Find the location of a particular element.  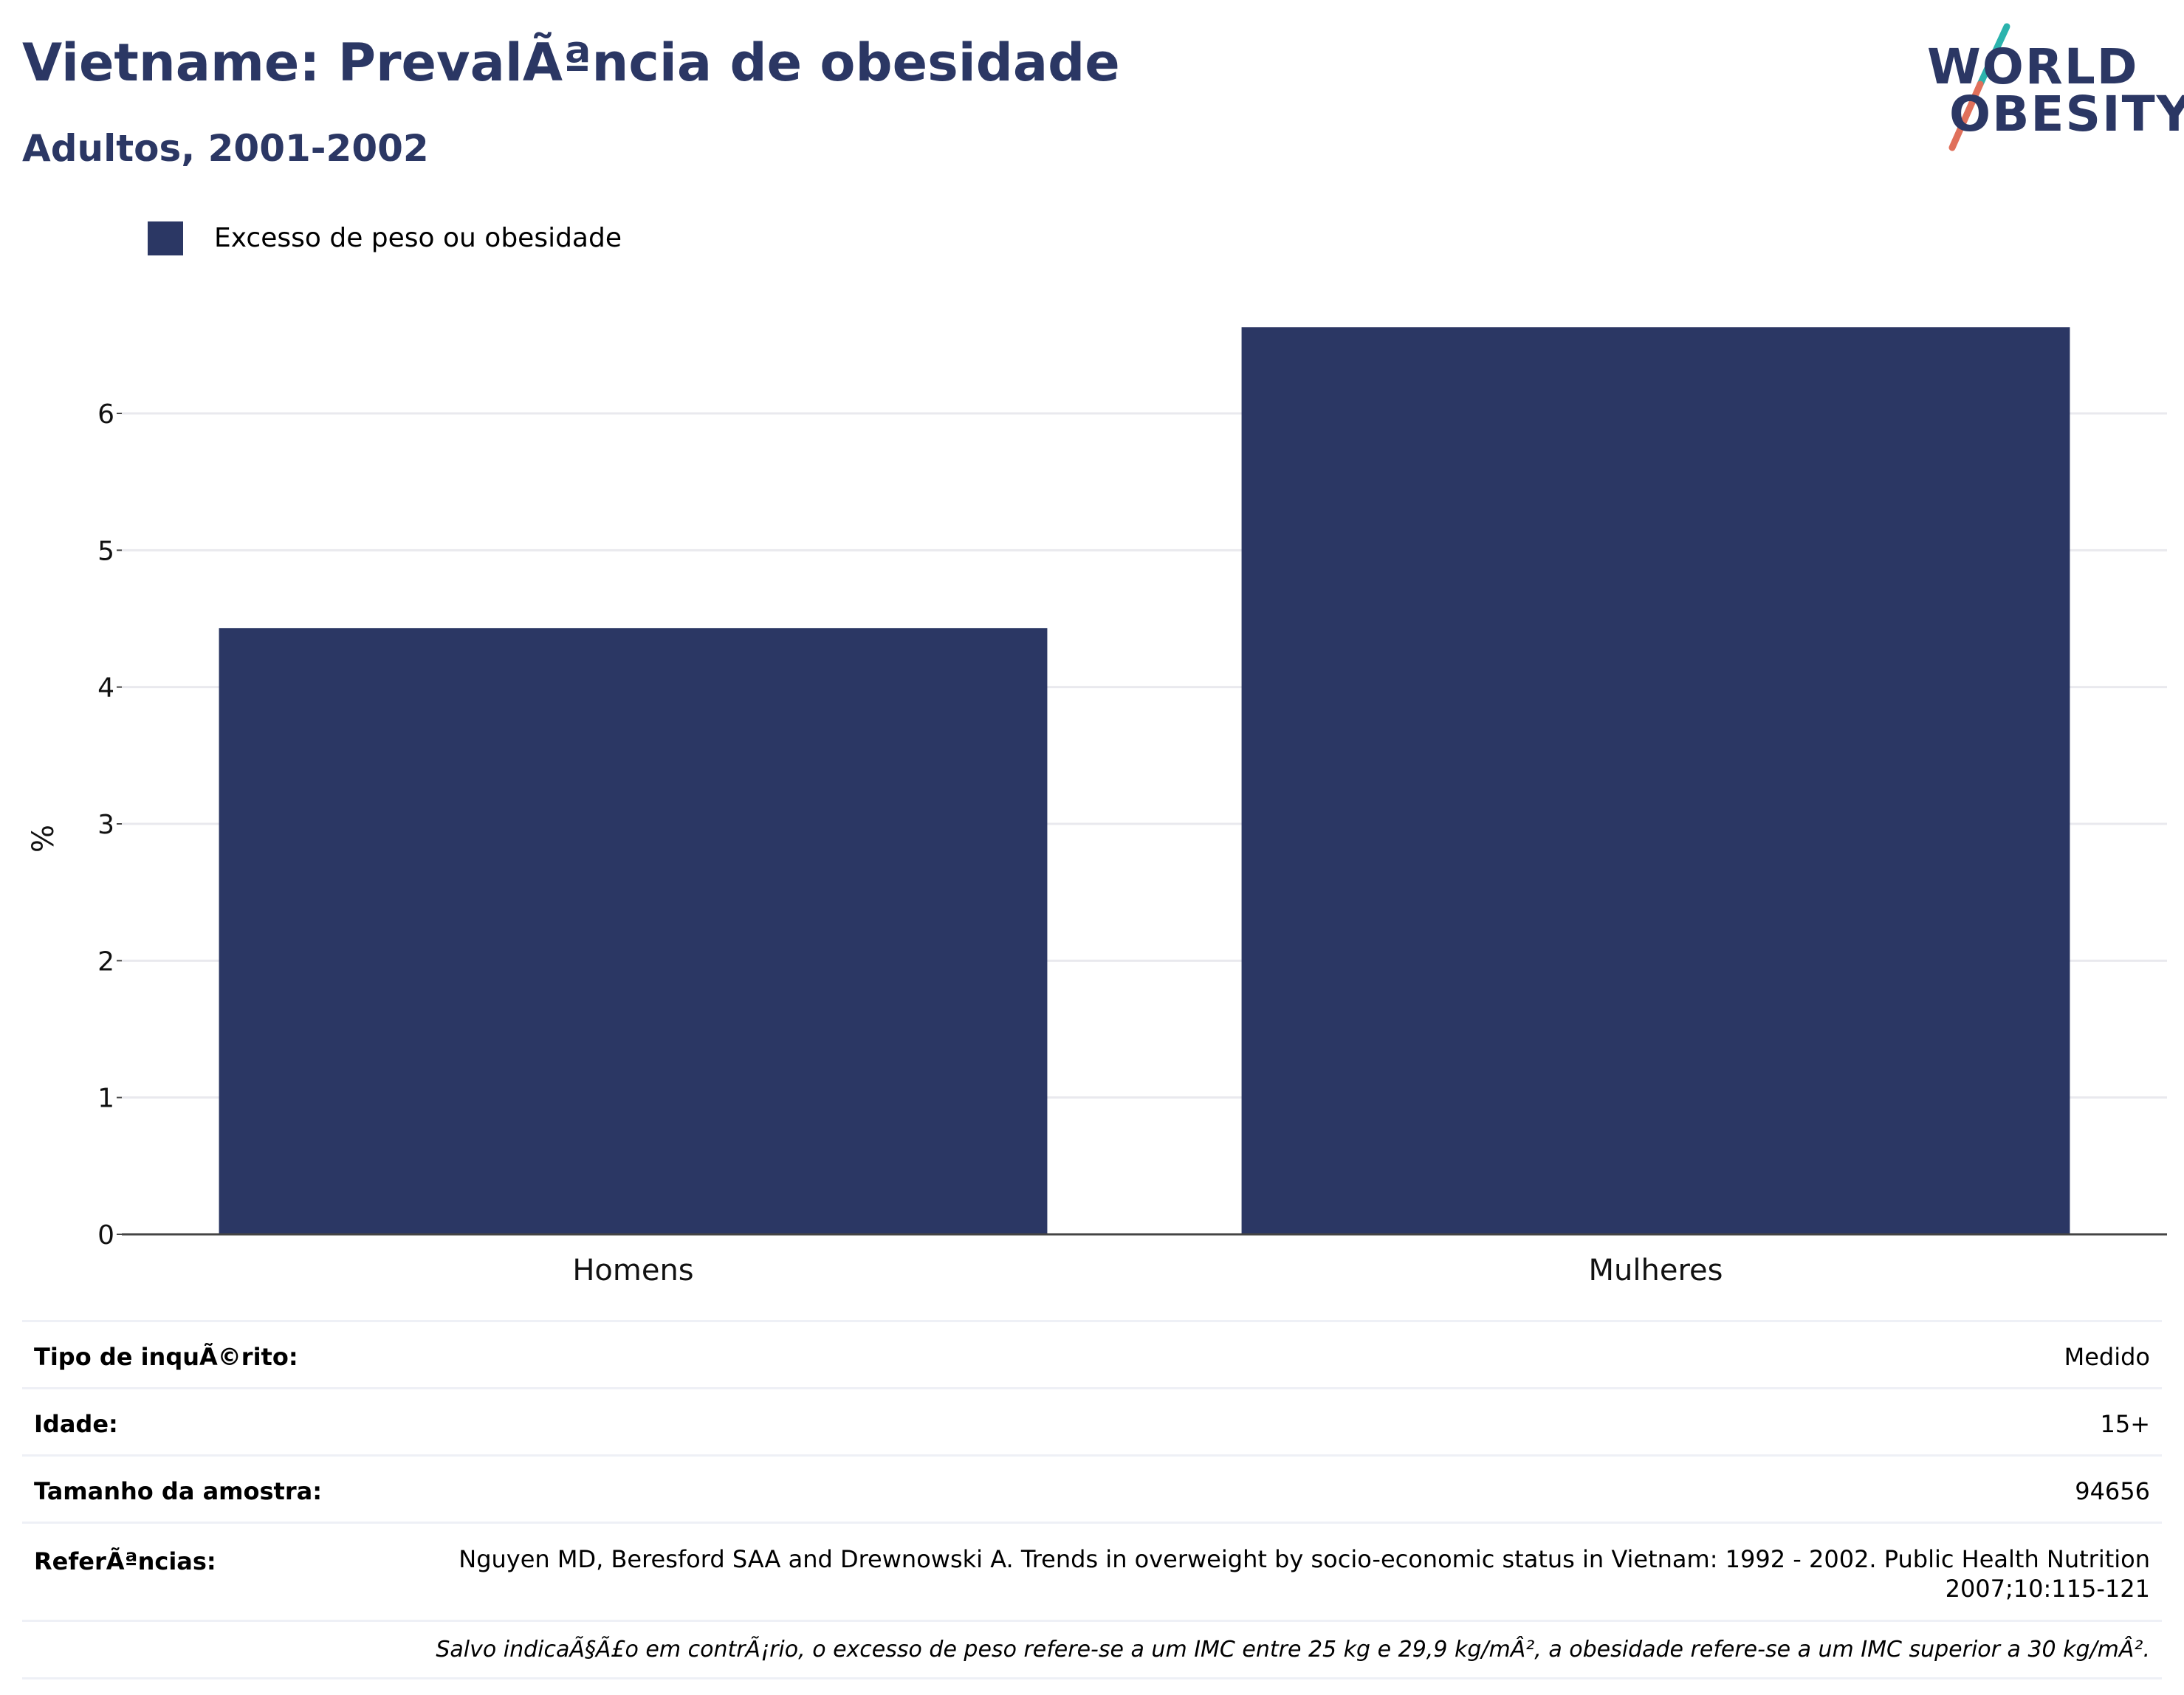

y-tick-label: 0 is located at coordinates (105, 1235).